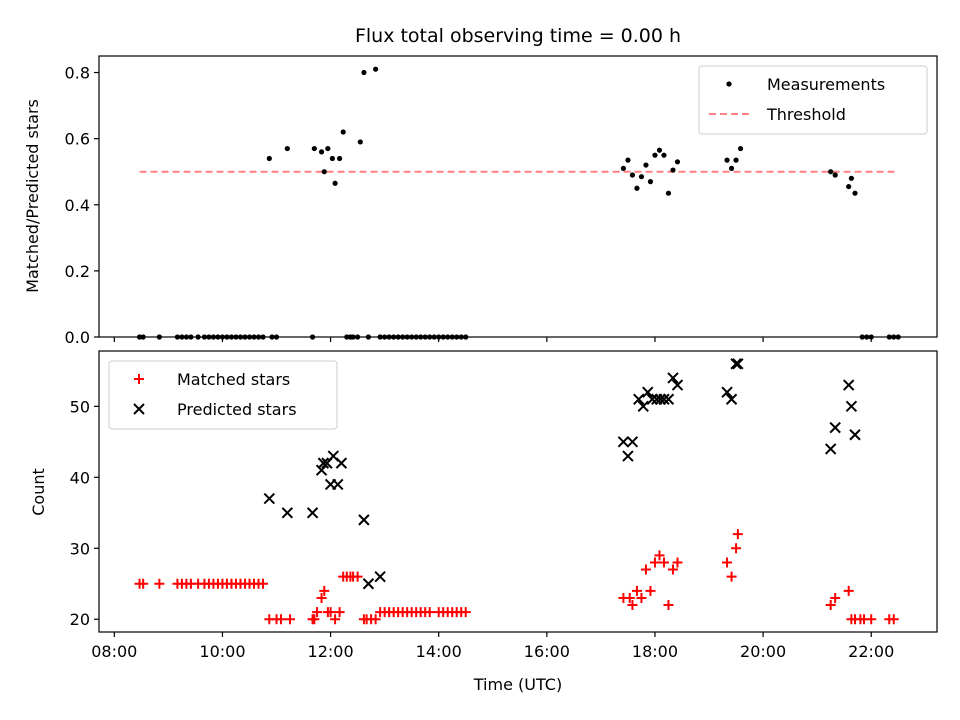  What do you see at coordinates (114, 651) in the screenshot?
I see `x-tick-label: 08:00` at bounding box center [114, 651].